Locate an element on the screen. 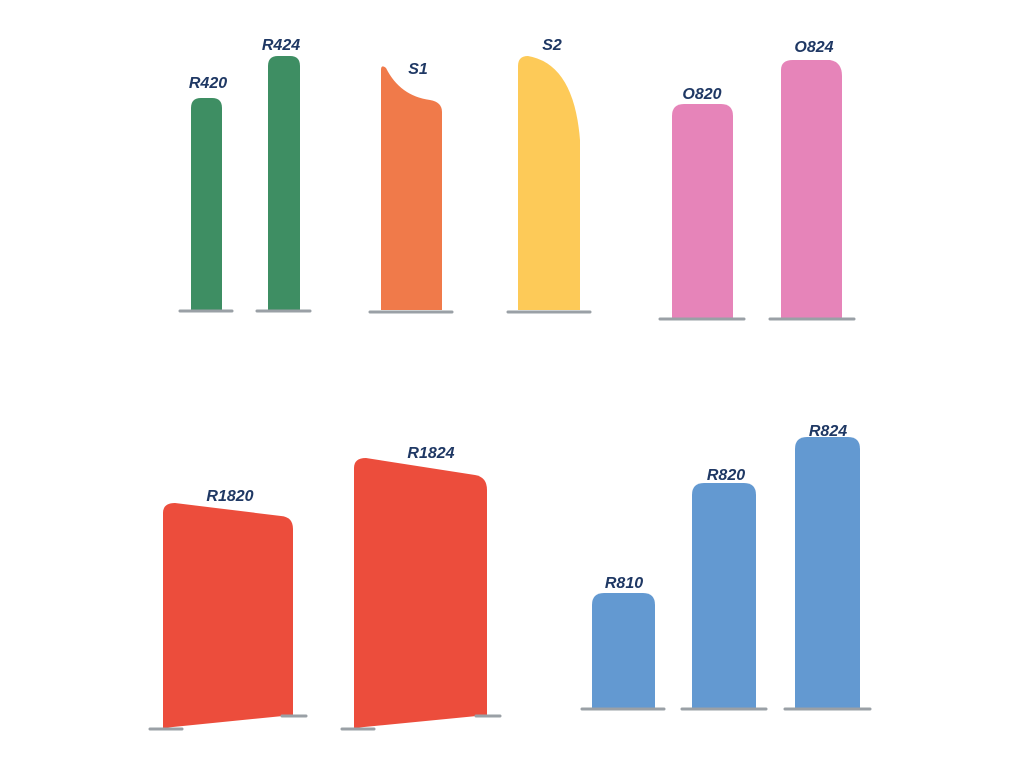 This screenshot has width=1024, height=768. product-label: R424 is located at coordinates (281, 45).